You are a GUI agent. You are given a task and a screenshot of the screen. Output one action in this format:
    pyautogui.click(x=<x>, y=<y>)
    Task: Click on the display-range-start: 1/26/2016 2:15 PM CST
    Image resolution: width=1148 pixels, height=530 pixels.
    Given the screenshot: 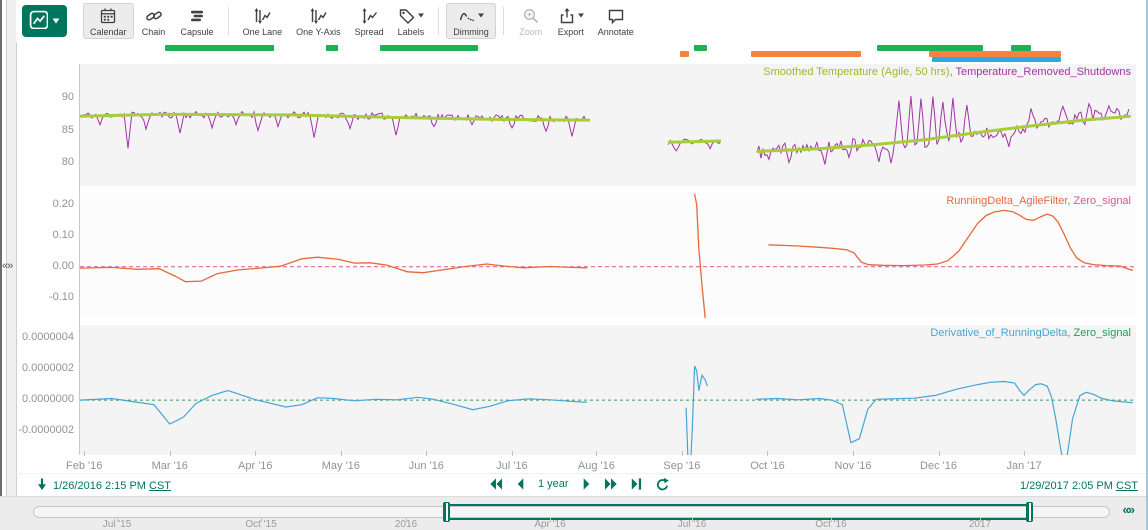 What is the action you would take?
    pyautogui.click(x=103, y=485)
    